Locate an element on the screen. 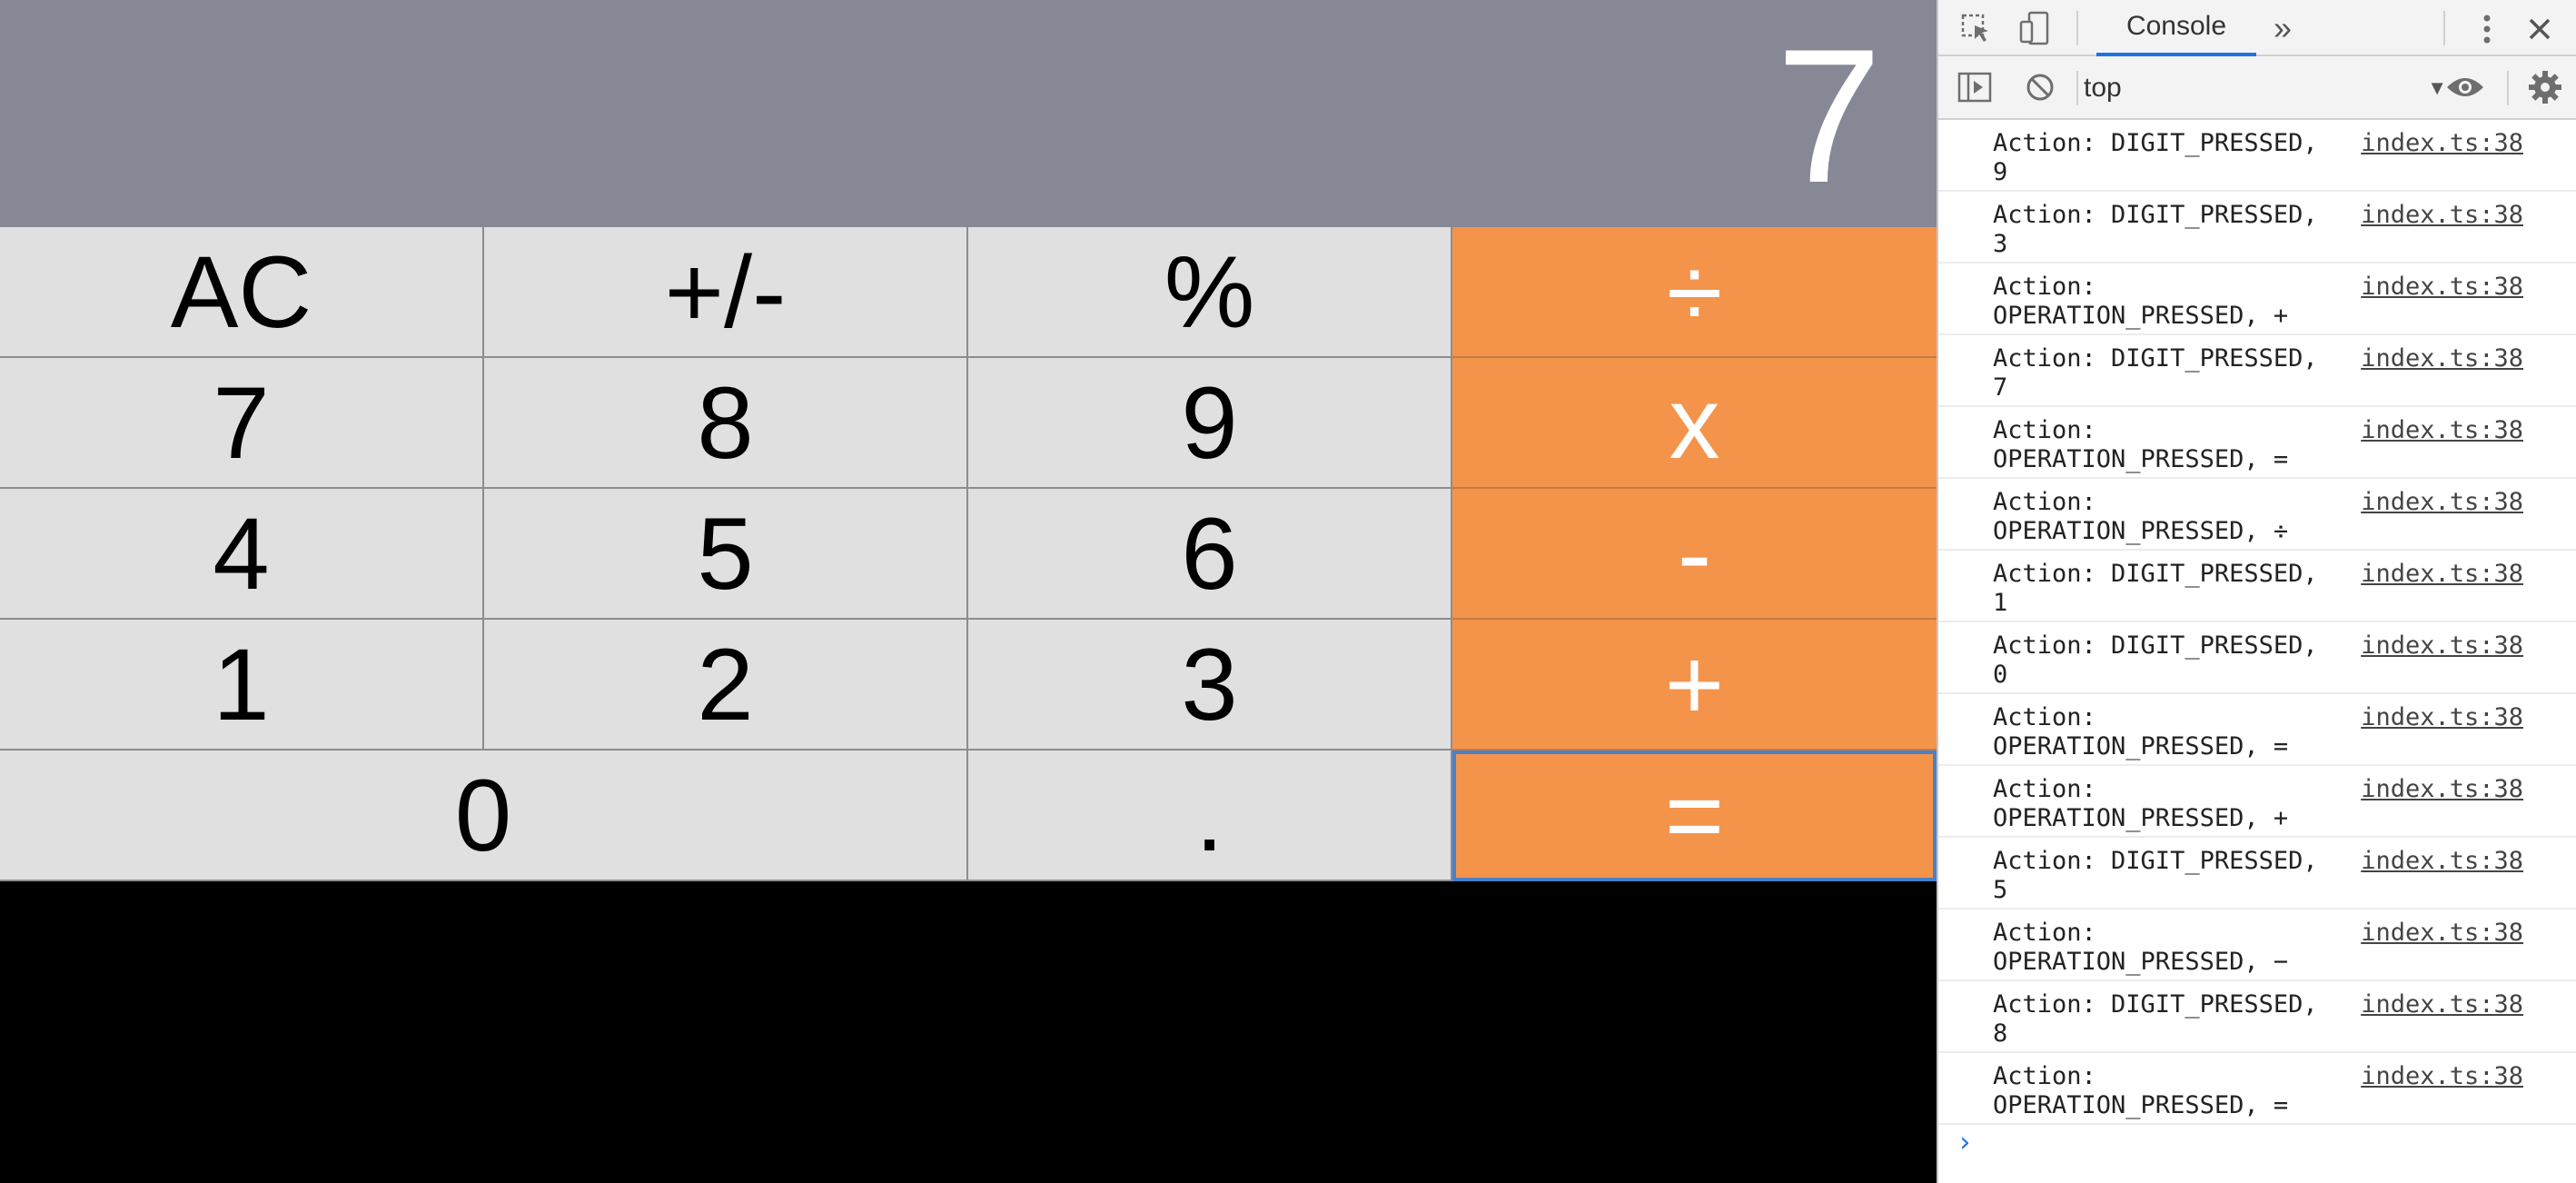 The height and width of the screenshot is (1183, 2576). console-message: Action: DIGIT_PRESSED, 3 index.ts:38 is located at coordinates (2257, 227).